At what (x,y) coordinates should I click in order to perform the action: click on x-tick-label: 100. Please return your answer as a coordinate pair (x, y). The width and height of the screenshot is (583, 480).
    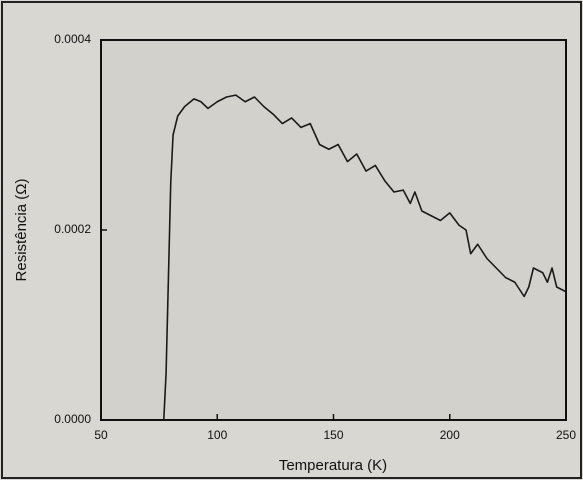
    Looking at the image, I should click on (217, 435).